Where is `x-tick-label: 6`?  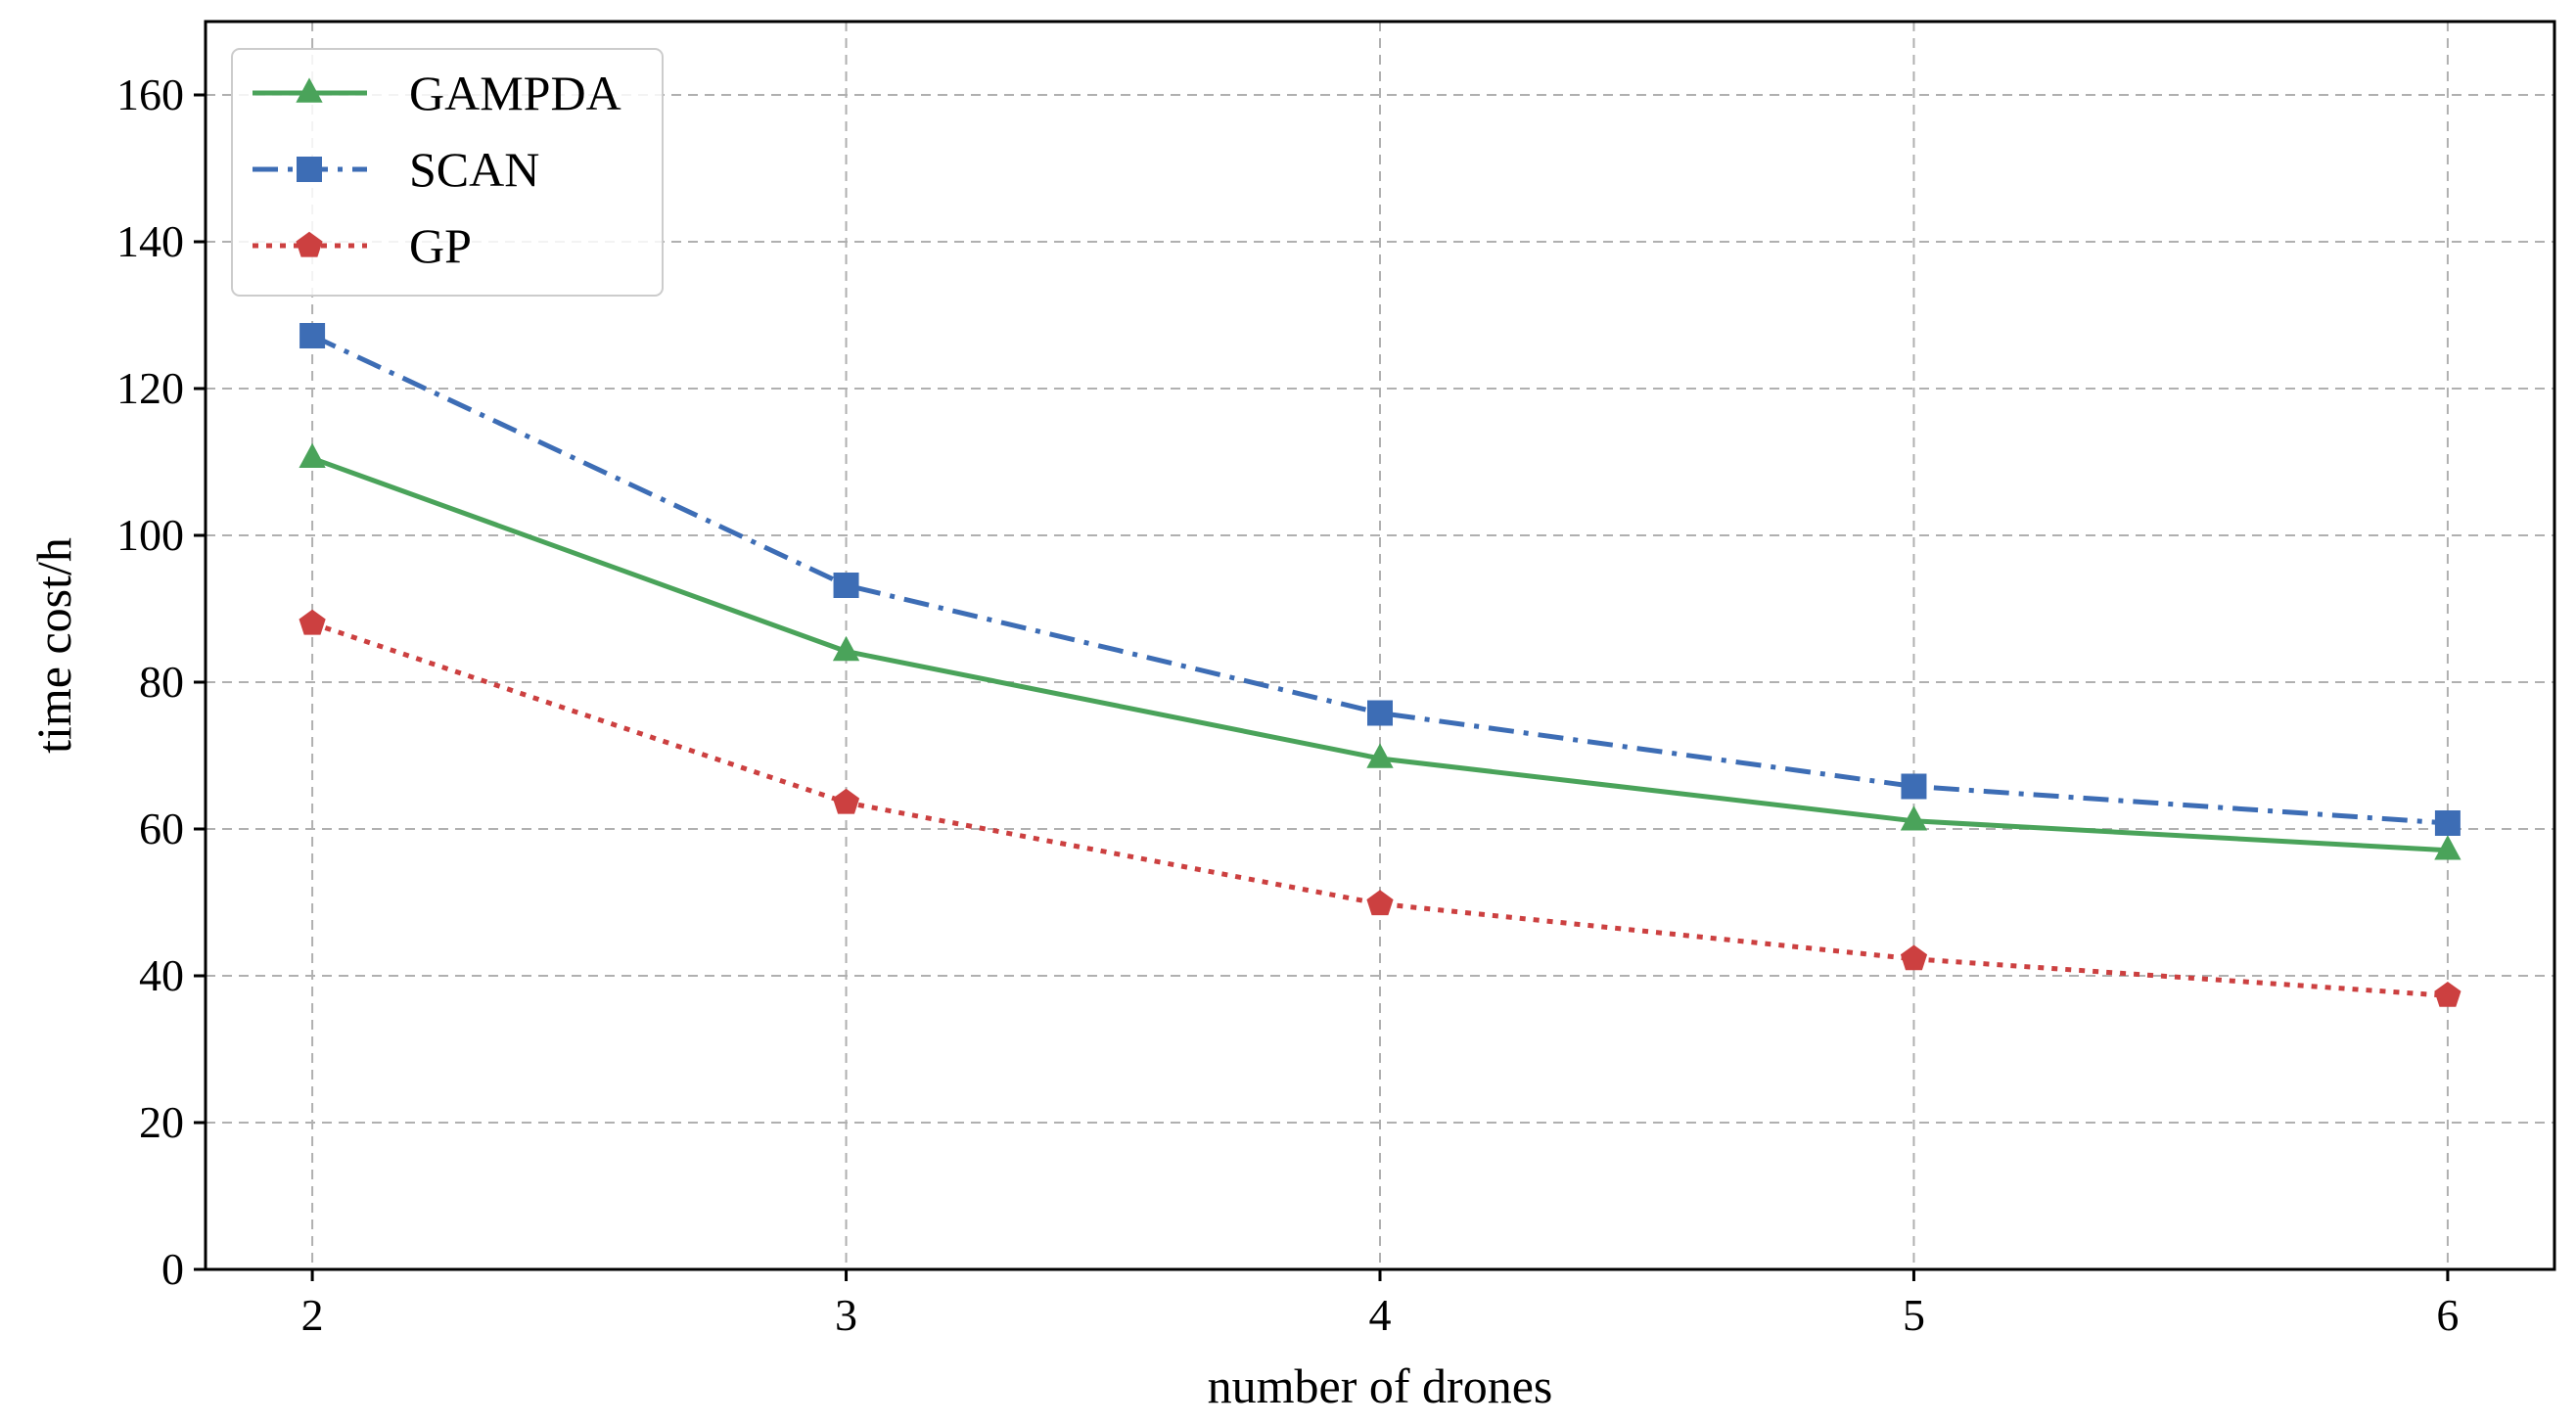 x-tick-label: 6 is located at coordinates (2447, 1315).